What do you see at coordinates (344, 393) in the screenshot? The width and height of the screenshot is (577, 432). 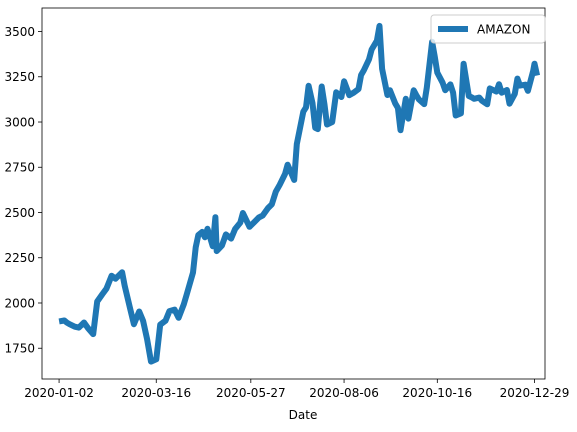 I see `x-tick-label: 2020-08-06` at bounding box center [344, 393].